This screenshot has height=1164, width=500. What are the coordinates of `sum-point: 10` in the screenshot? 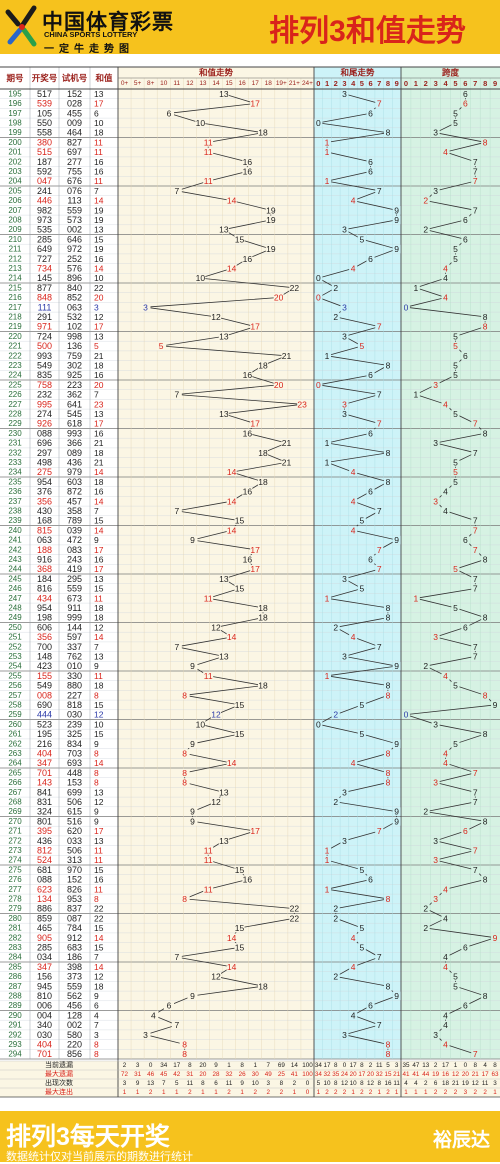 It's located at (201, 724).